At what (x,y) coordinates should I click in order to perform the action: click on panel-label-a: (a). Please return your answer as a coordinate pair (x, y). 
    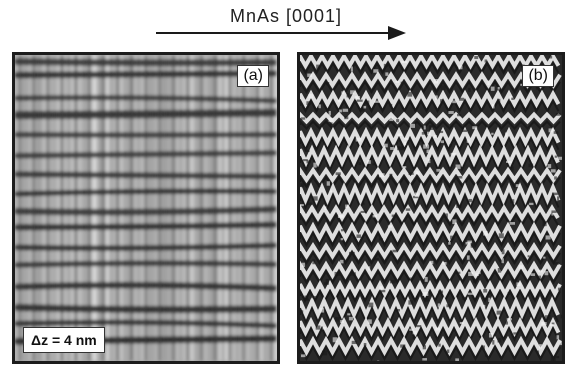
    Looking at the image, I should click on (253, 76).